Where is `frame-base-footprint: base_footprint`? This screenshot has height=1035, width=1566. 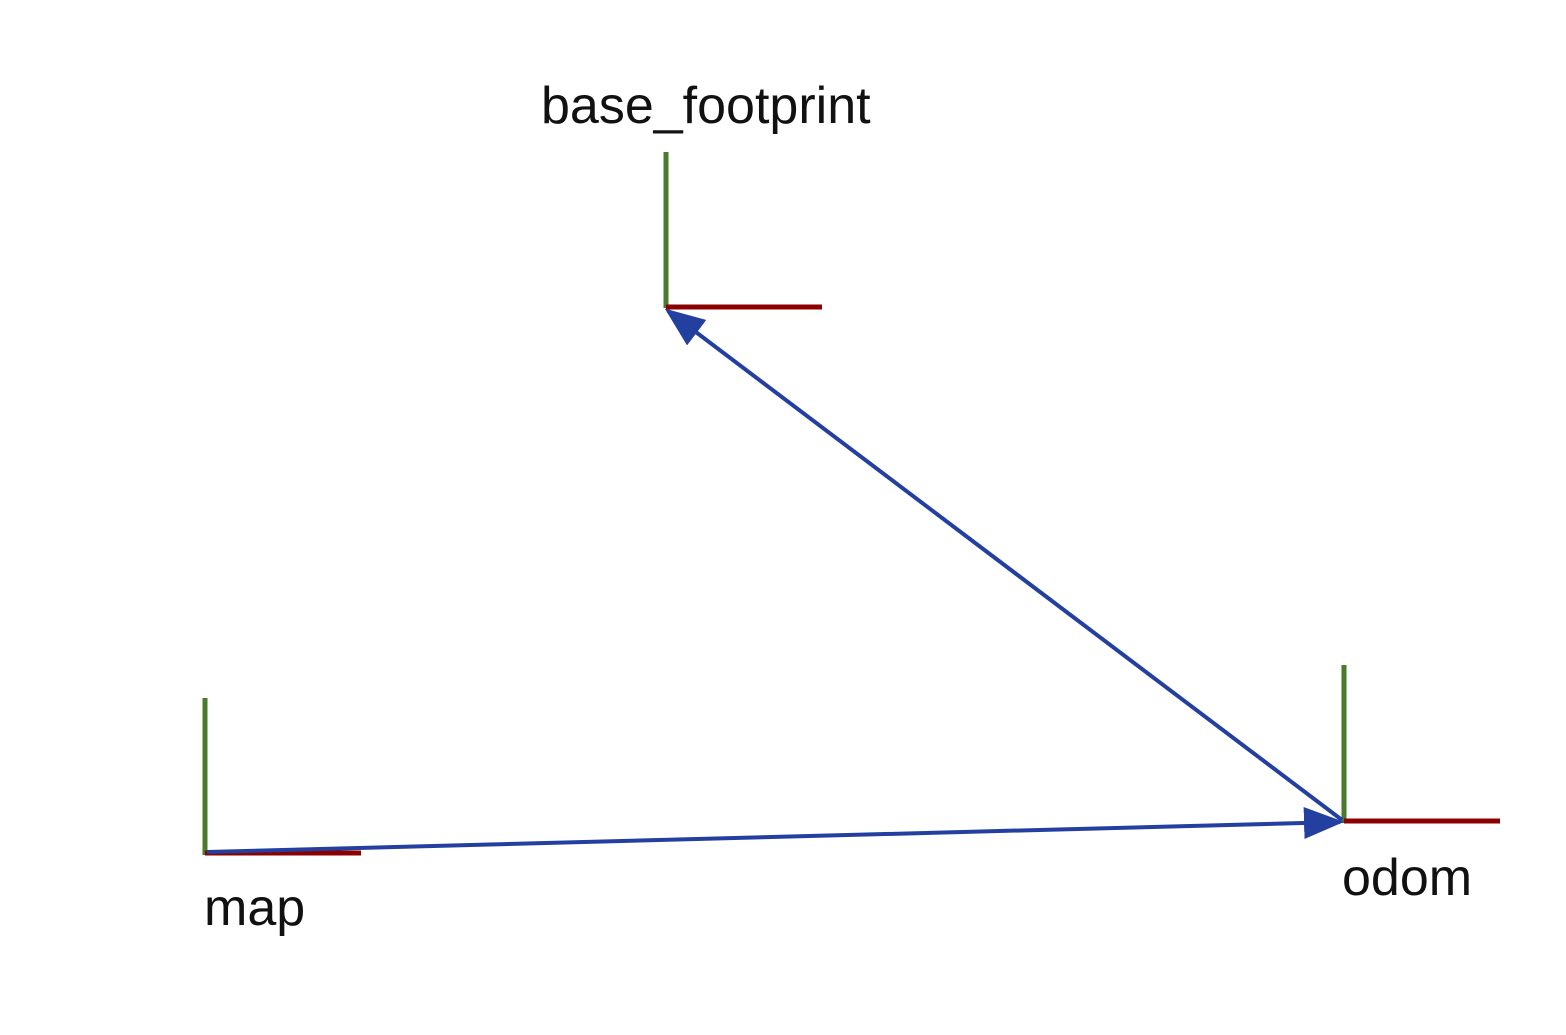 frame-base-footprint: base_footprint is located at coordinates (706, 193).